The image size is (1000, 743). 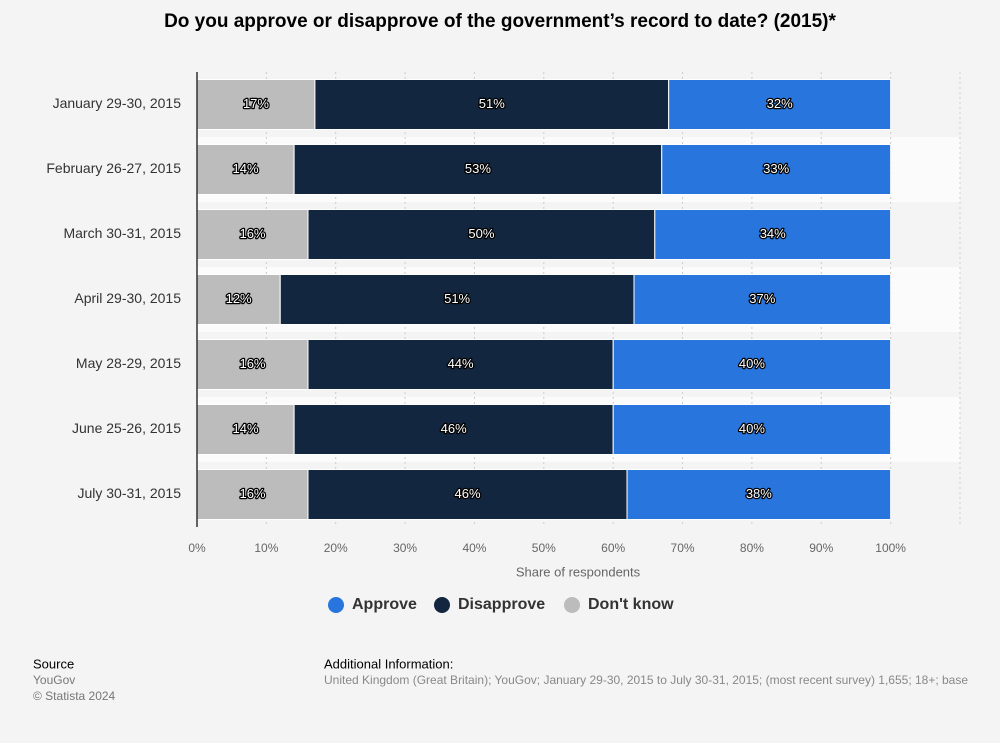 What do you see at coordinates (336, 548) in the screenshot?
I see `x-tick-label: 20%` at bounding box center [336, 548].